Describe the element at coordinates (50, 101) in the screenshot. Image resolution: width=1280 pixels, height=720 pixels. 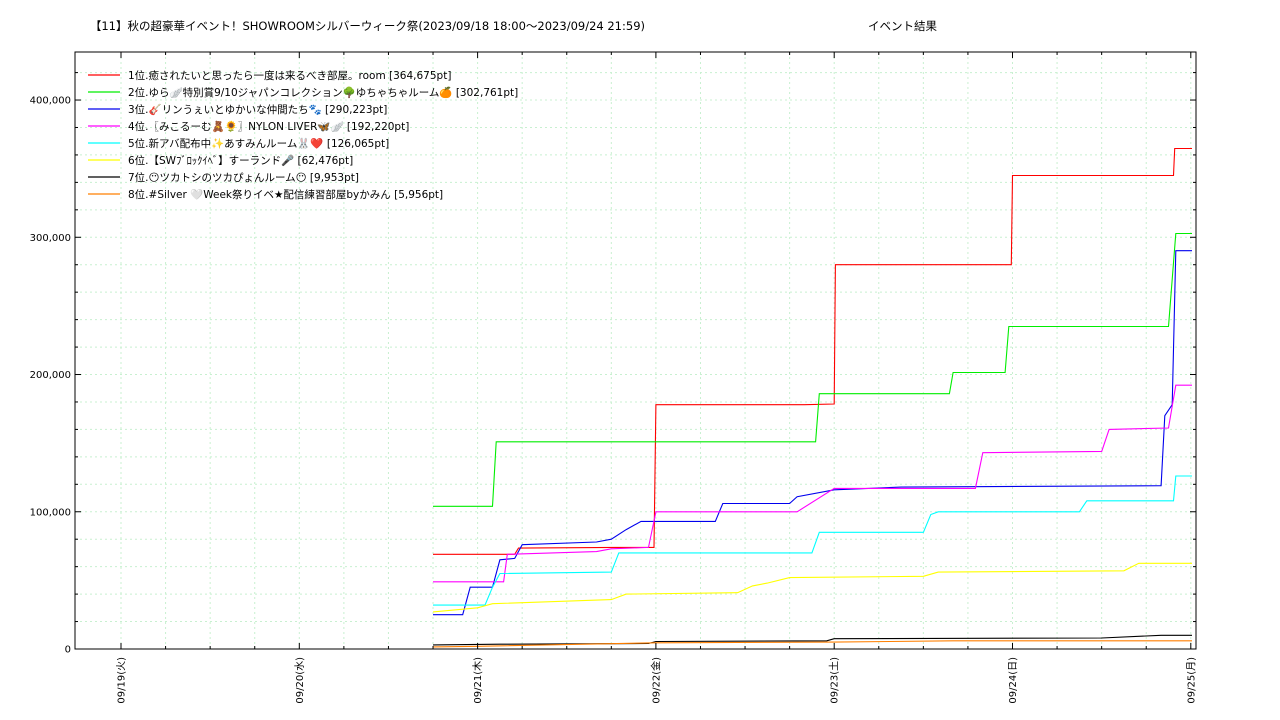
I see `y-tick-label: 400,000` at that location.